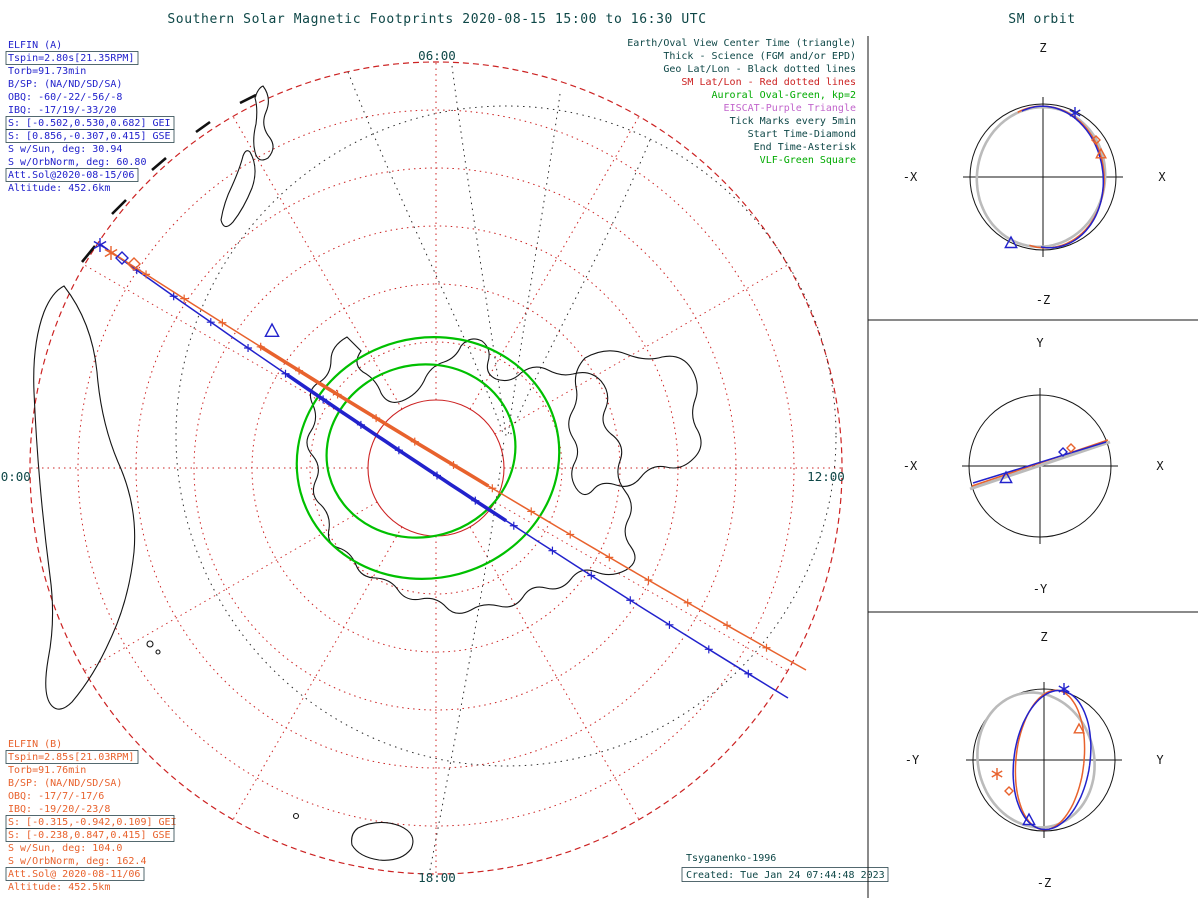 The width and height of the screenshot is (1200, 900). I want to click on legend-item: VLF-Green Square, so click(808, 160).